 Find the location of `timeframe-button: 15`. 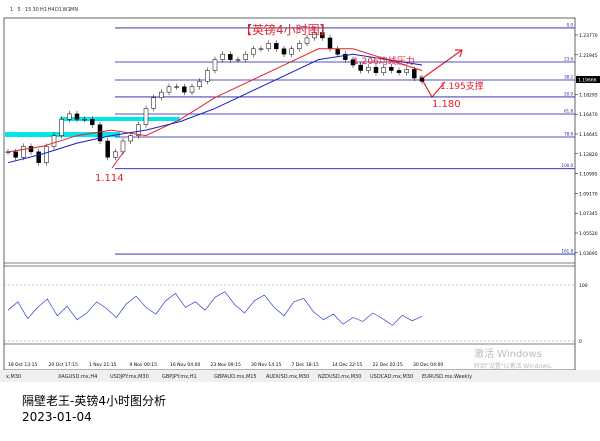

timeframe-button: 15 is located at coordinates (28, 10).